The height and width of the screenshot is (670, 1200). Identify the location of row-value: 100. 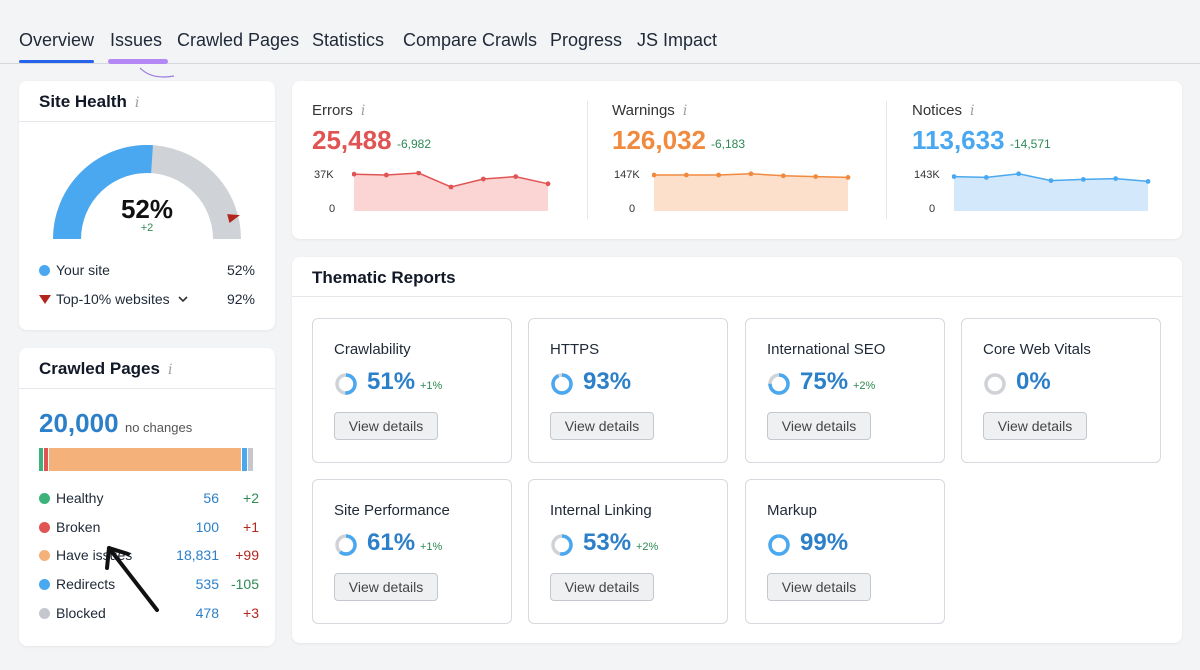
(207, 527).